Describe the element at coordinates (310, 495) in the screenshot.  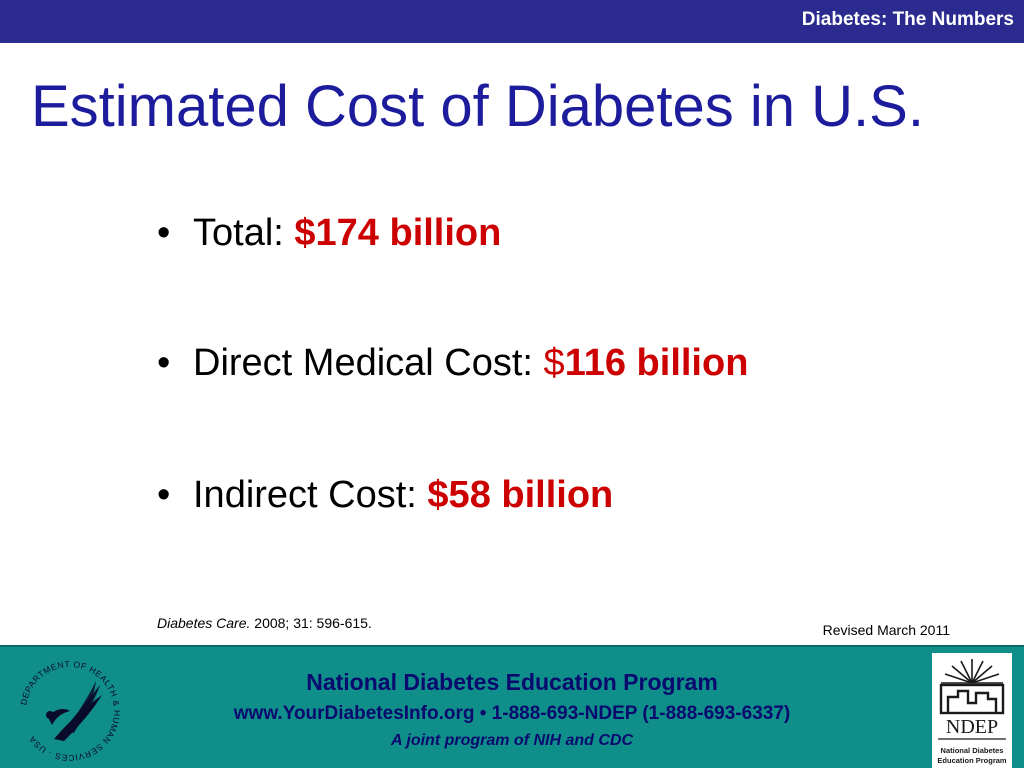
I see `bullet-label: Indirect Cost:` at that location.